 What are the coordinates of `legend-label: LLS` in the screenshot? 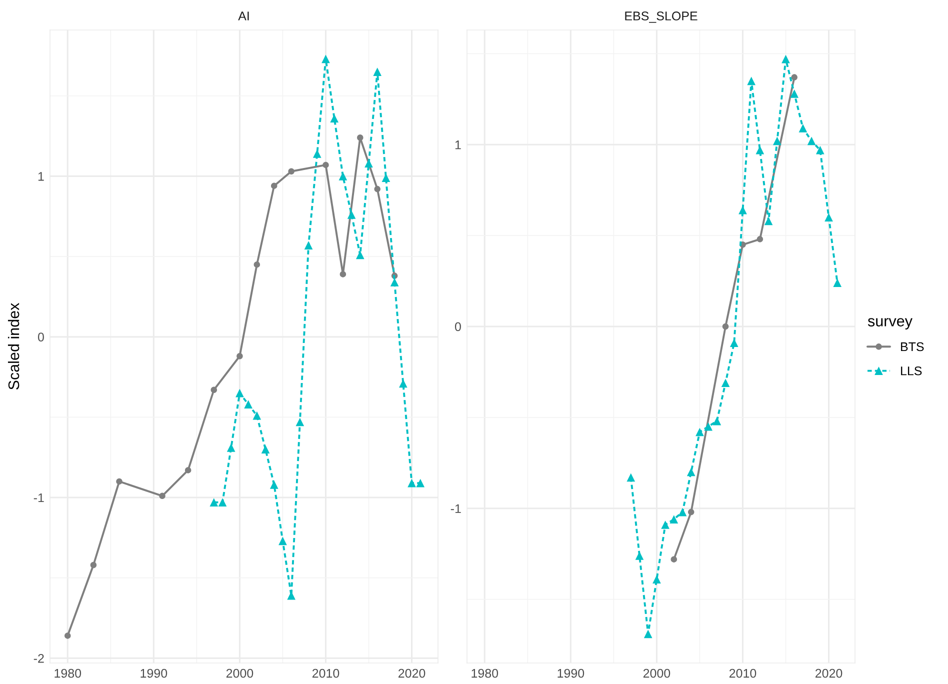 It's located at (911, 371).